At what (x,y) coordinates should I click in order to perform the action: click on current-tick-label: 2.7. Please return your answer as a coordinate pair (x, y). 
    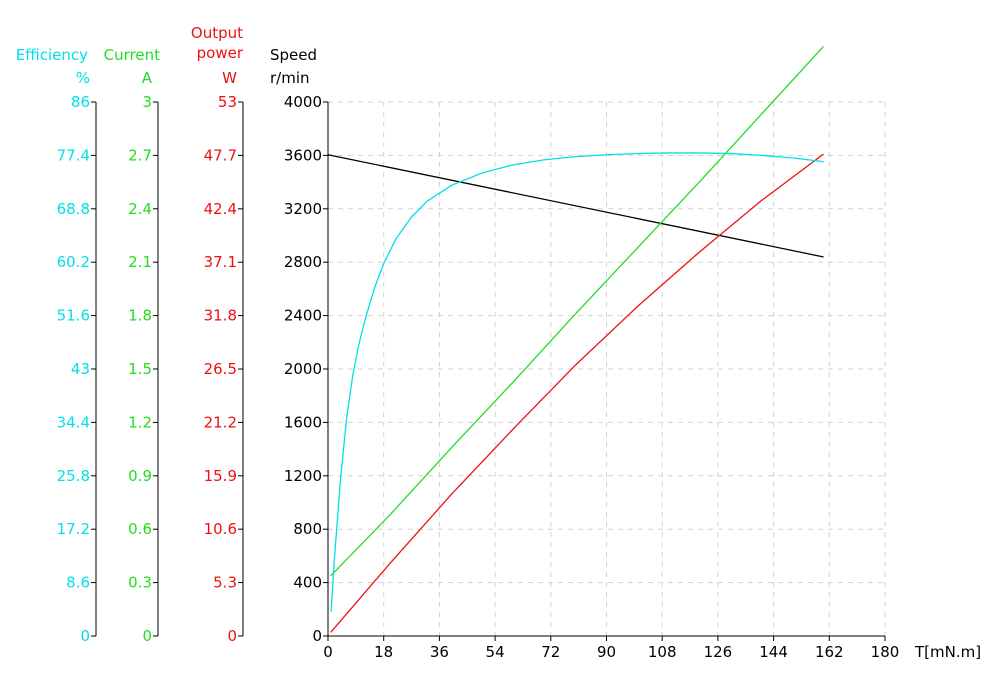
    Looking at the image, I should click on (140, 155).